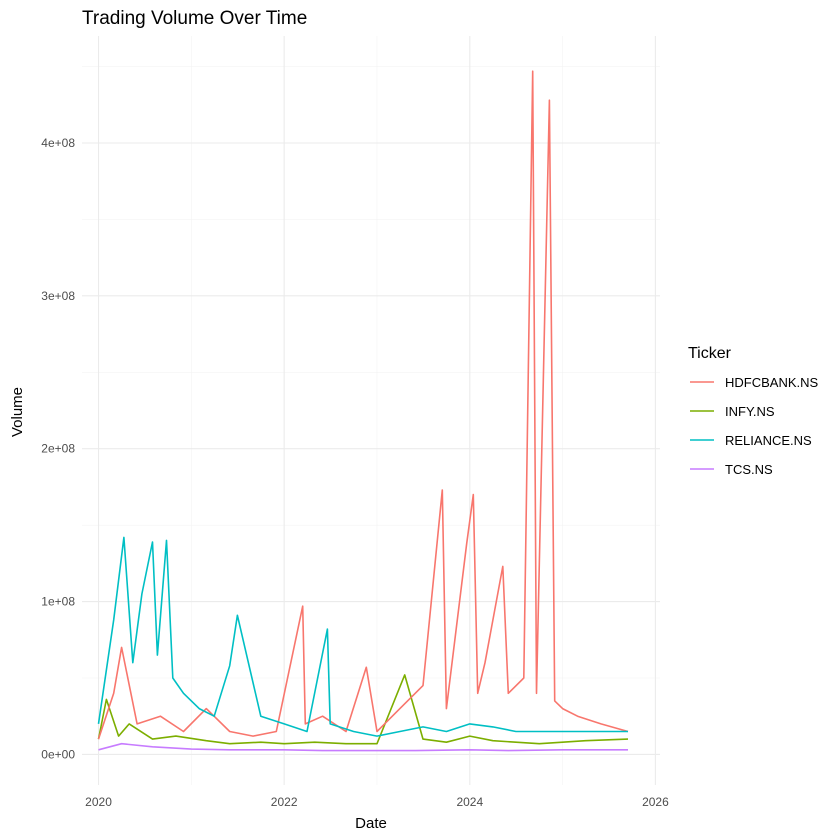  I want to click on legend-label: TCS.NS, so click(749, 469).